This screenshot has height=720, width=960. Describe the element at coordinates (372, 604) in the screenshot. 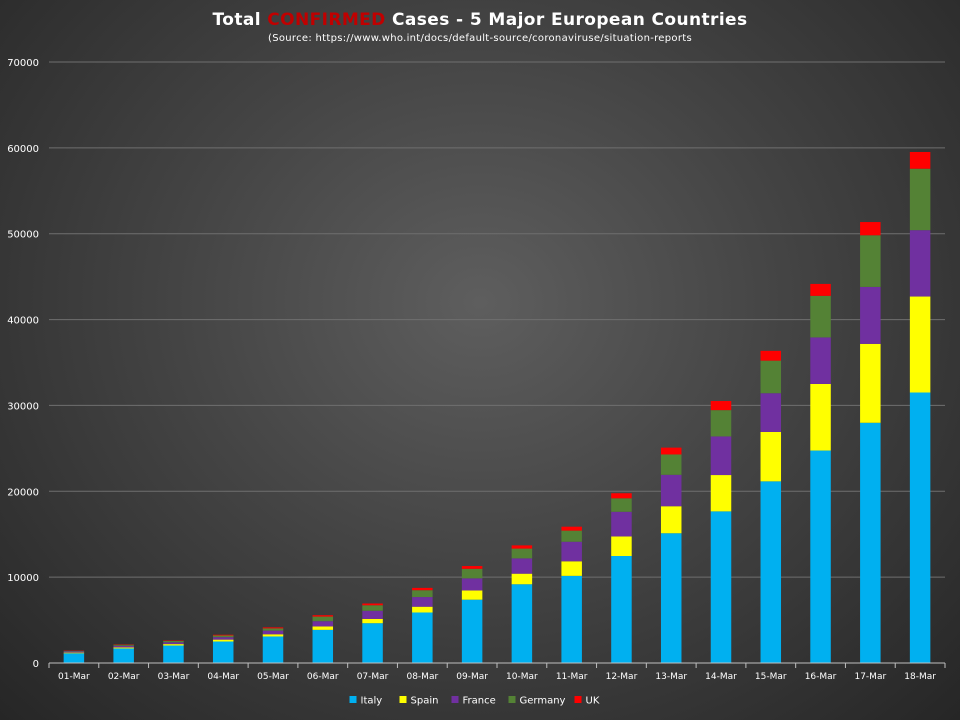

I see `bar-uk-07-mar` at that location.